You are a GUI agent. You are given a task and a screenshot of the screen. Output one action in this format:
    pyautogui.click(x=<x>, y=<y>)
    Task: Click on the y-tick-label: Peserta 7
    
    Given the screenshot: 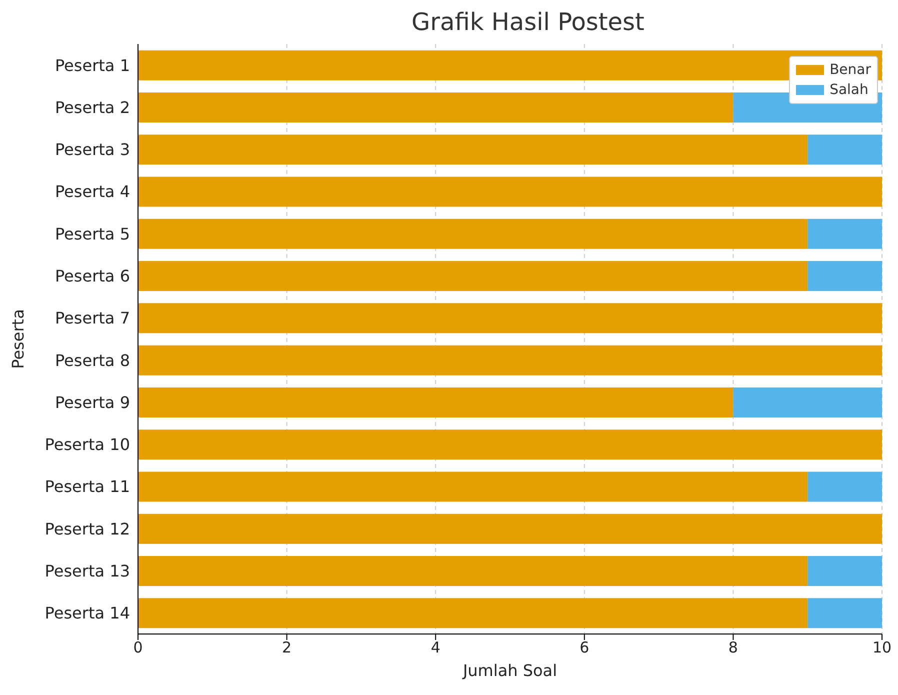 What is the action you would take?
    pyautogui.click(x=92, y=318)
    